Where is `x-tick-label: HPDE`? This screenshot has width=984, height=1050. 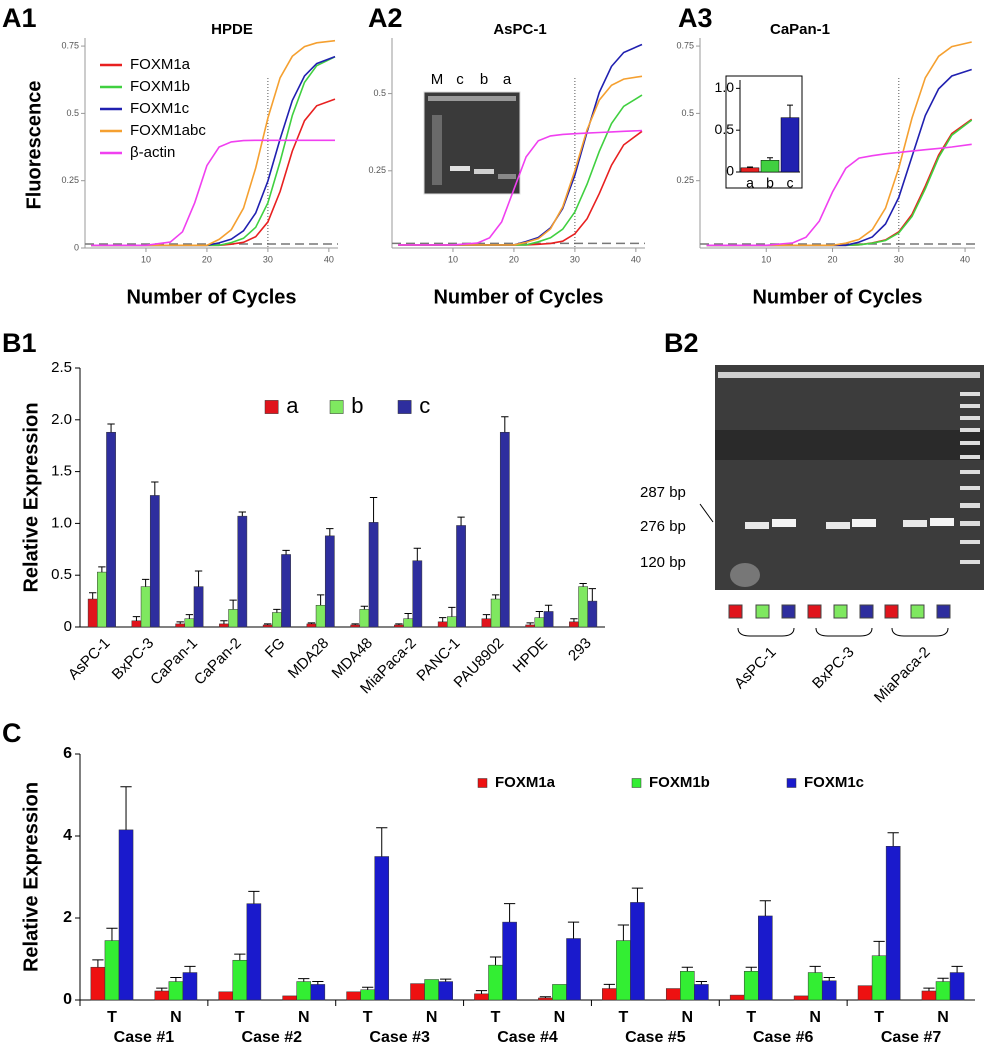
x-tick-label: HPDE is located at coordinates (530, 655).